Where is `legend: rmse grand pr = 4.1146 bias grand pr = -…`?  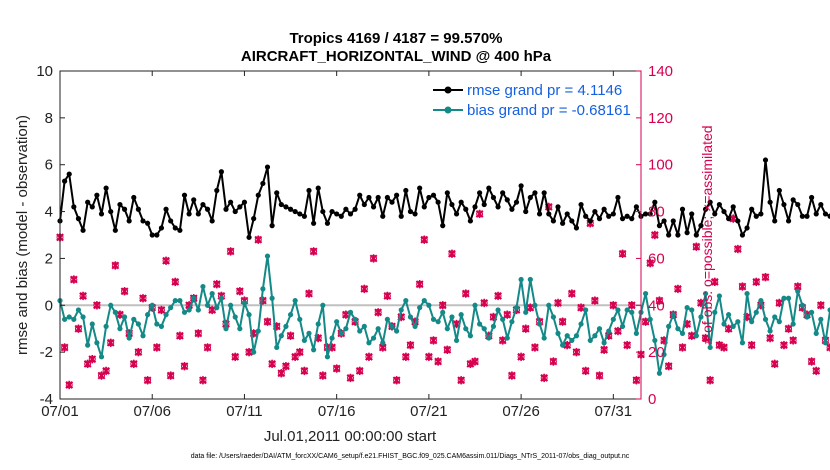
legend: rmse grand pr = 4.1146 bias grand pr = -… is located at coordinates (532, 100).